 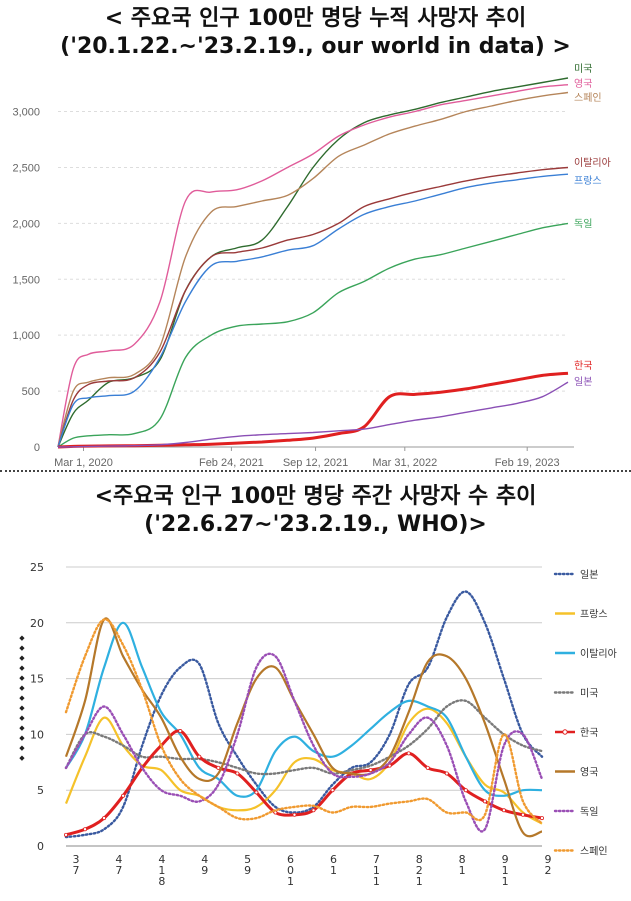 What do you see at coordinates (565, 732) in the screenshot?
I see `legend-marker` at bounding box center [565, 732].